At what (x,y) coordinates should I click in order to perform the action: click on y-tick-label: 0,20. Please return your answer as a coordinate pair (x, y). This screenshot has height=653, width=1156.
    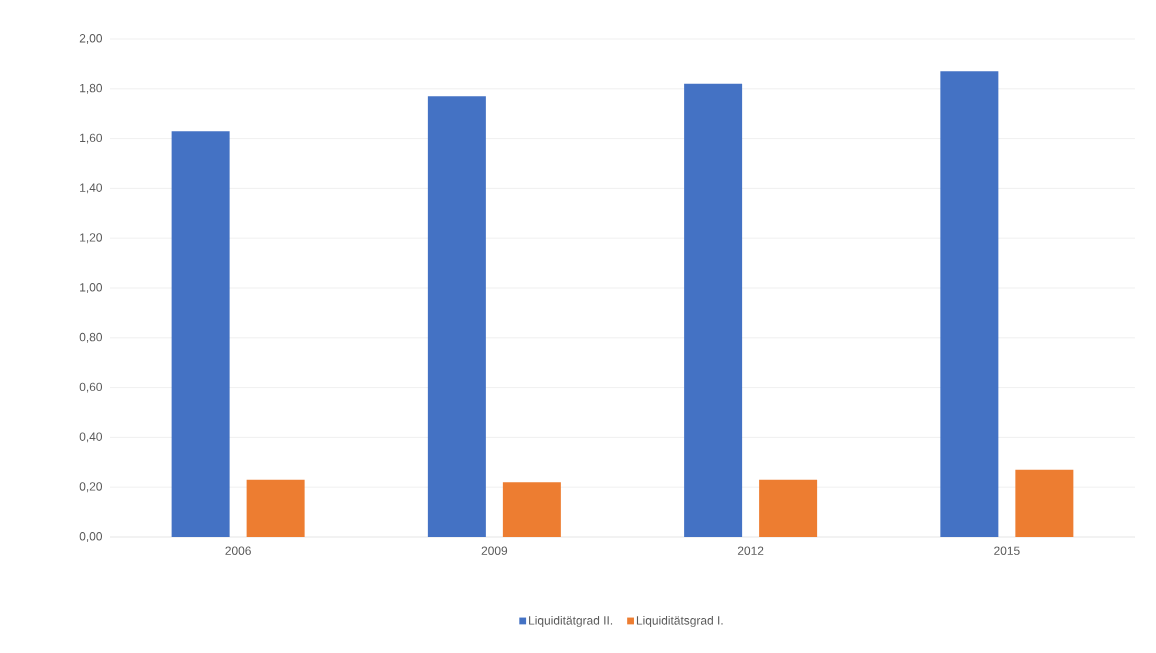
    Looking at the image, I should click on (91, 487).